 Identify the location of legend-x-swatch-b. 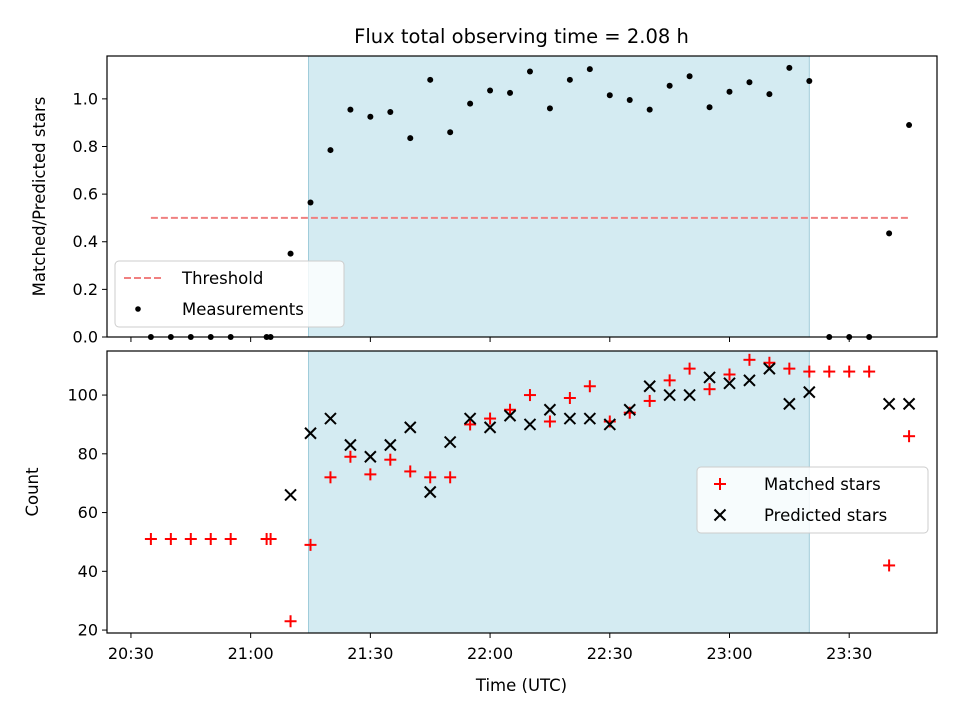
(720, 515).